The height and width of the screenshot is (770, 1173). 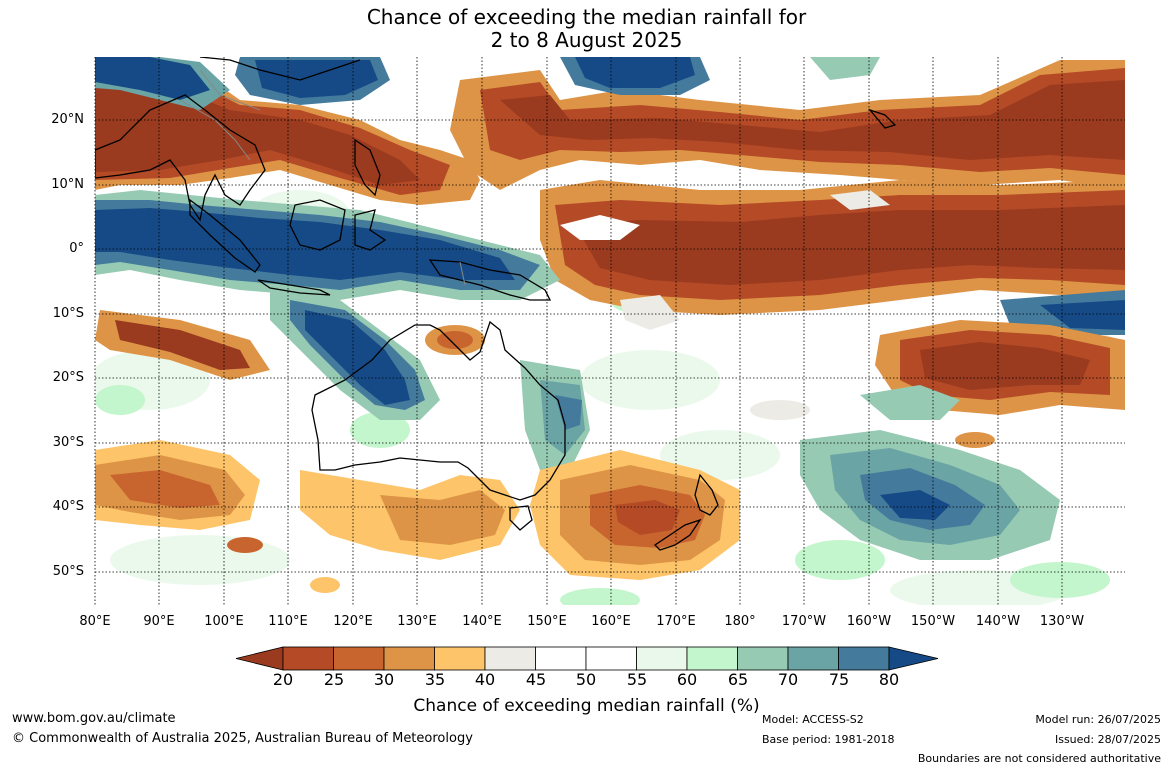 What do you see at coordinates (740, 621) in the screenshot?
I see `lon-label-180: 180°` at bounding box center [740, 621].